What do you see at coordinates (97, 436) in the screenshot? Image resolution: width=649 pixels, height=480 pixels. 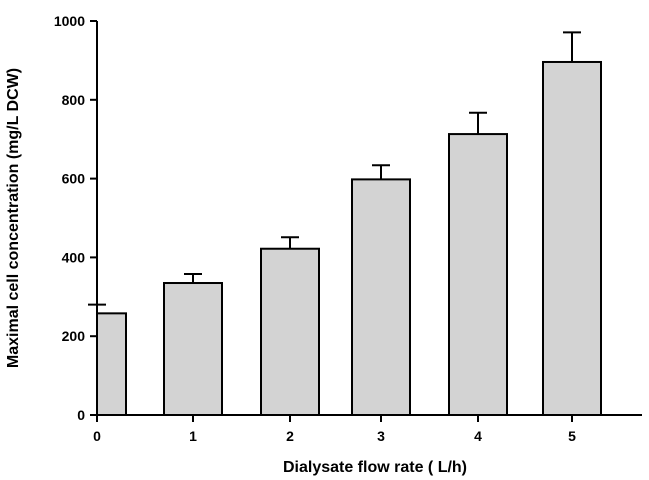 I see `x-tick-label-0: 0` at bounding box center [97, 436].